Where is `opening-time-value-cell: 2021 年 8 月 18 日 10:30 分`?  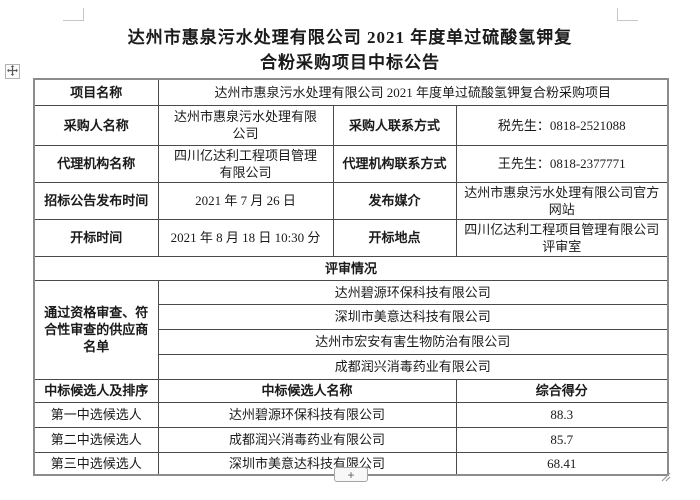 opening-time-value-cell: 2021 年 8 月 18 日 10:30 分 is located at coordinates (245, 237).